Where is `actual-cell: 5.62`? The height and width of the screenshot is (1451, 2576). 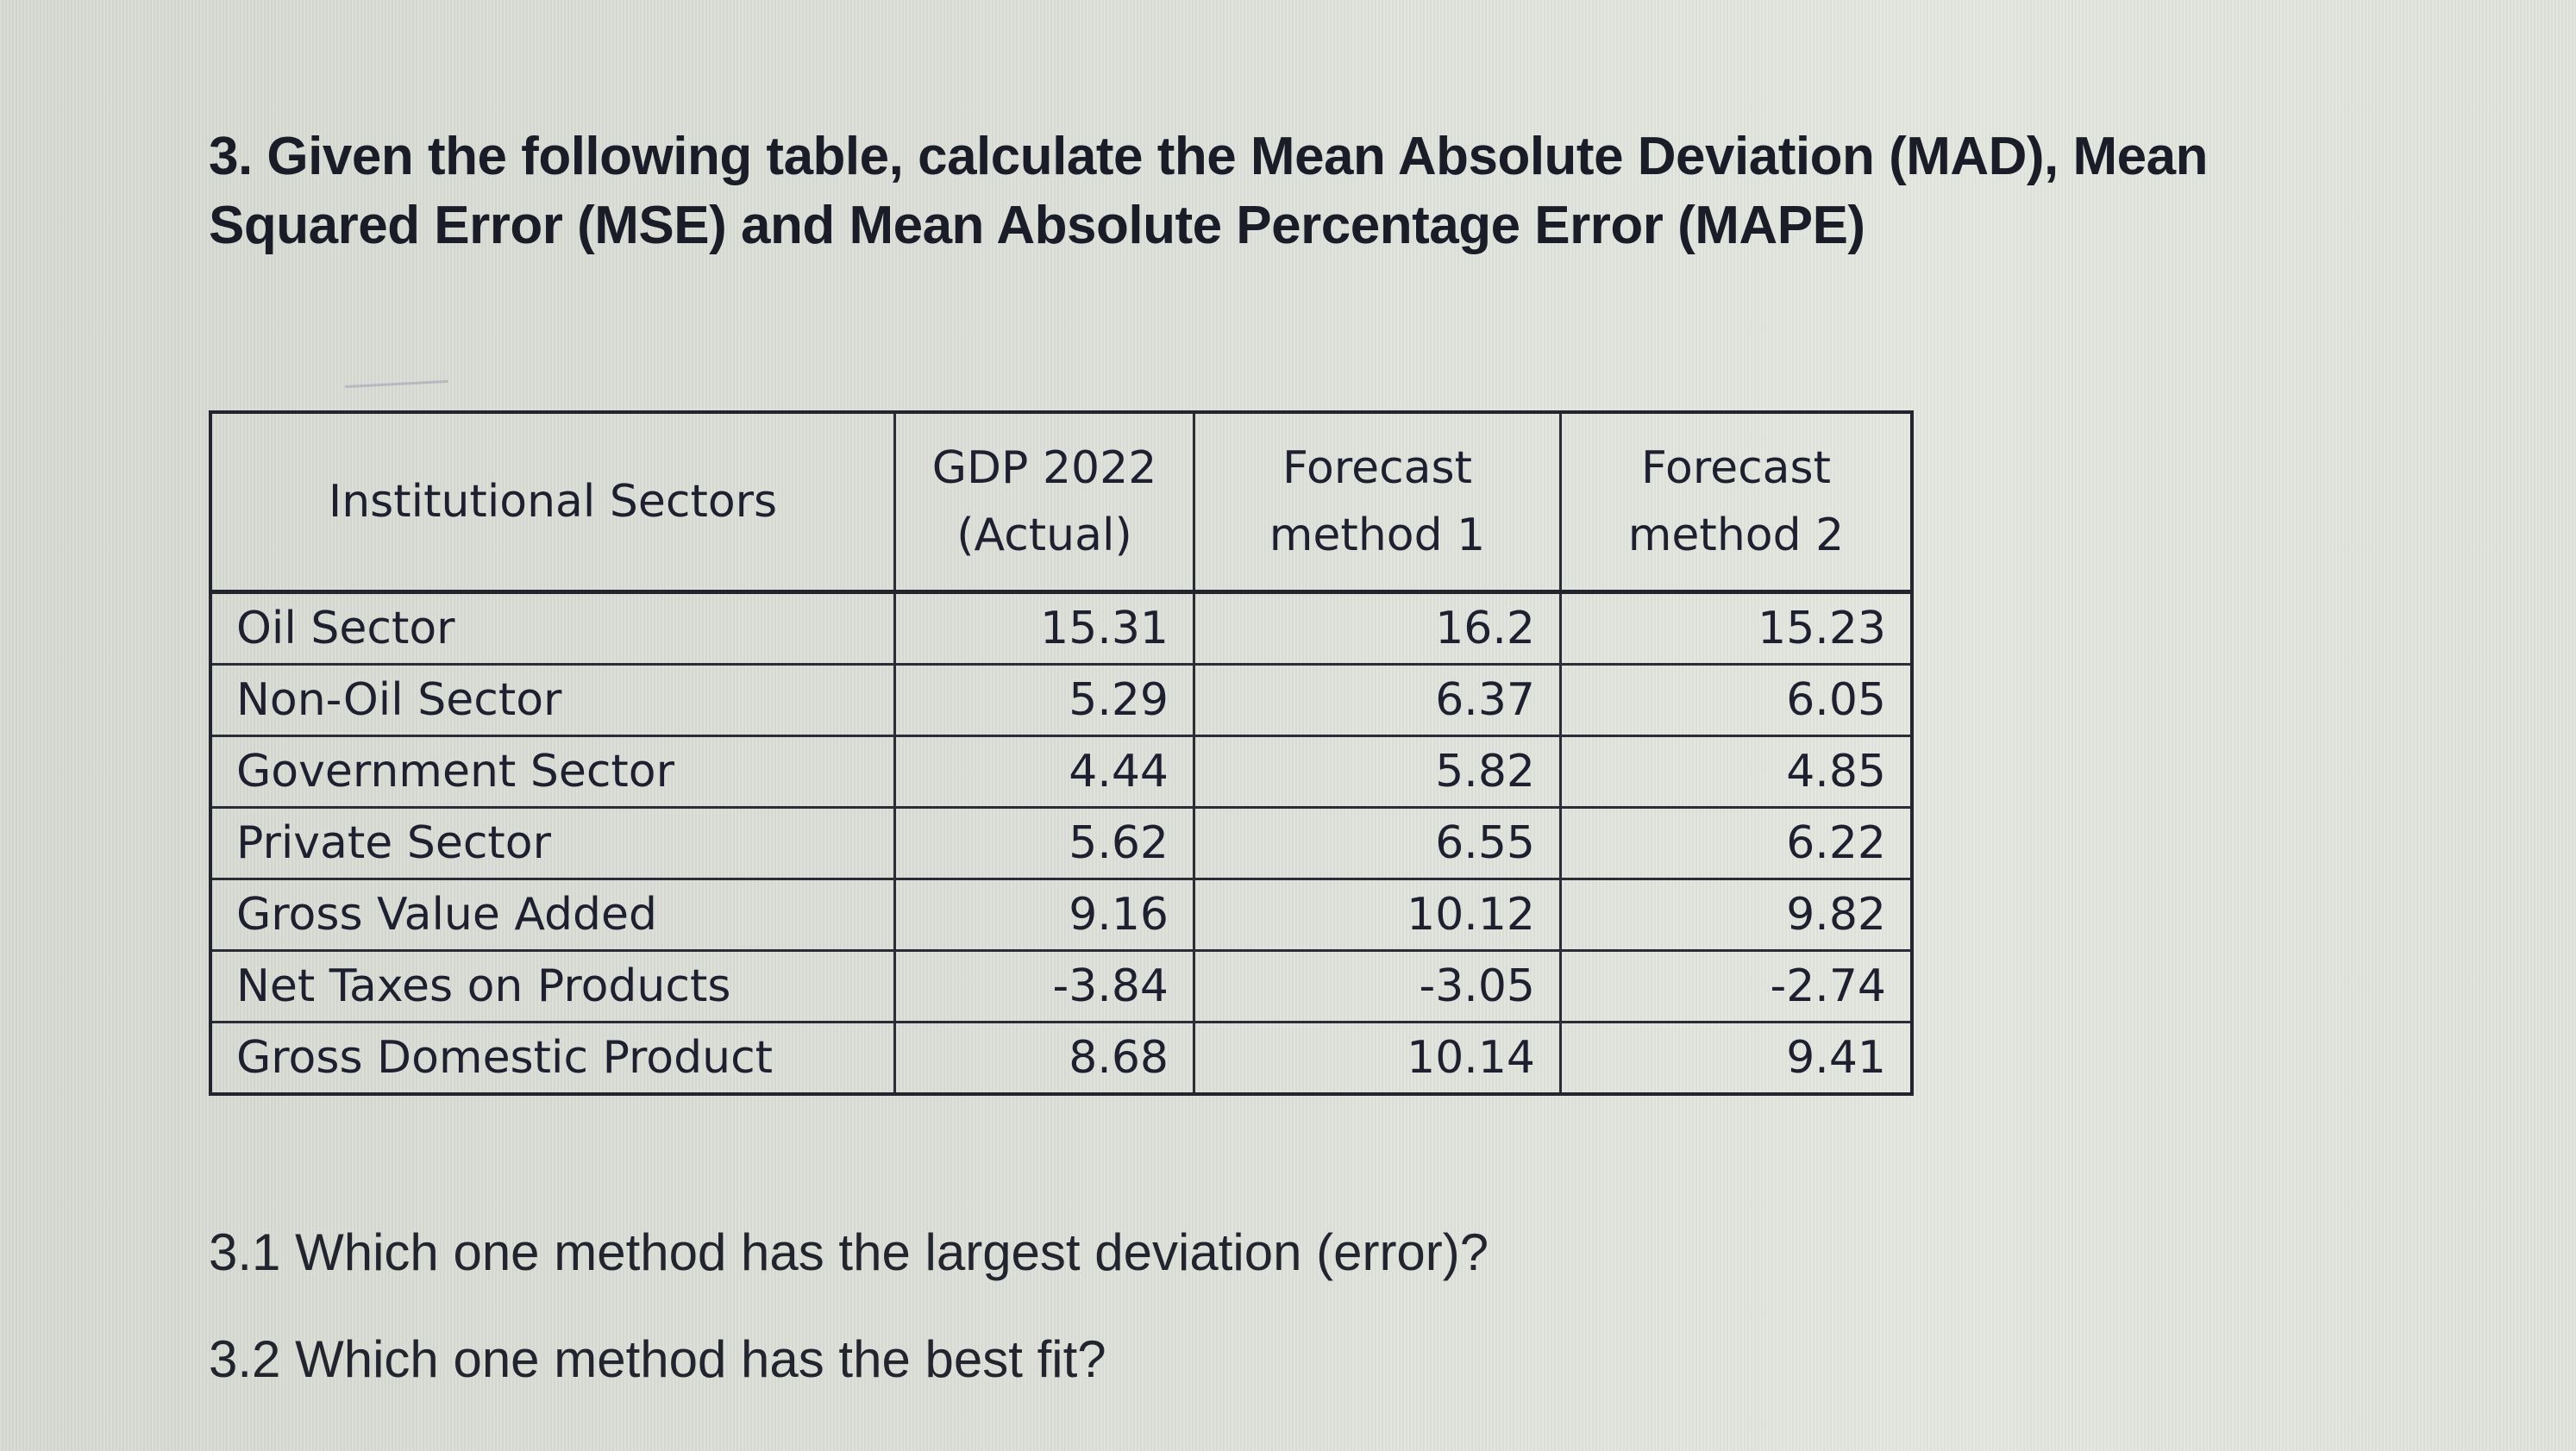
actual-cell: 5.62 is located at coordinates (1044, 843).